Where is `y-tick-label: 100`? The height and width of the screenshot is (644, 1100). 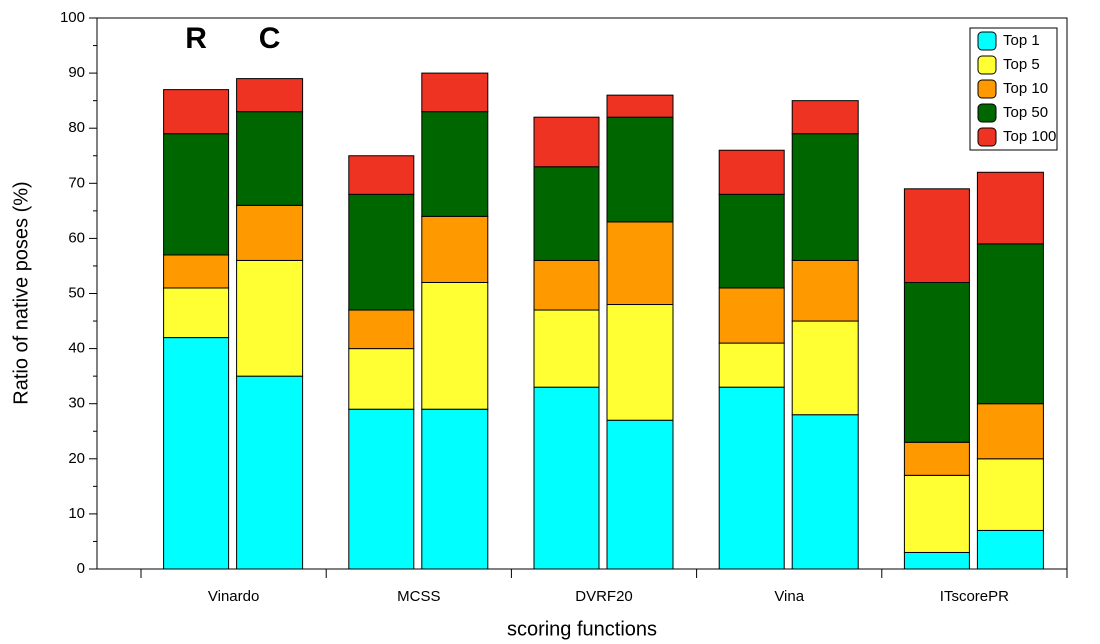
y-tick-label: 100 is located at coordinates (72, 17).